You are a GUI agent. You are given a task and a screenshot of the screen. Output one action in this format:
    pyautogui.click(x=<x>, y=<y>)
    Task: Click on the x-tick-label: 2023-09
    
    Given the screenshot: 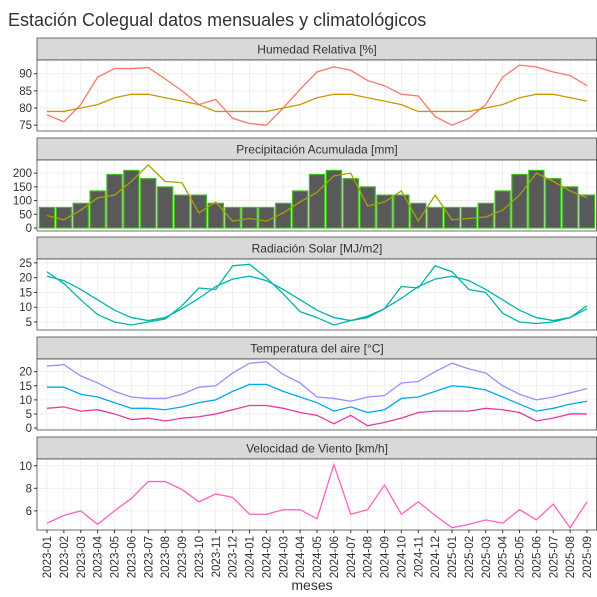 What is the action you would take?
    pyautogui.click(x=183, y=557)
    